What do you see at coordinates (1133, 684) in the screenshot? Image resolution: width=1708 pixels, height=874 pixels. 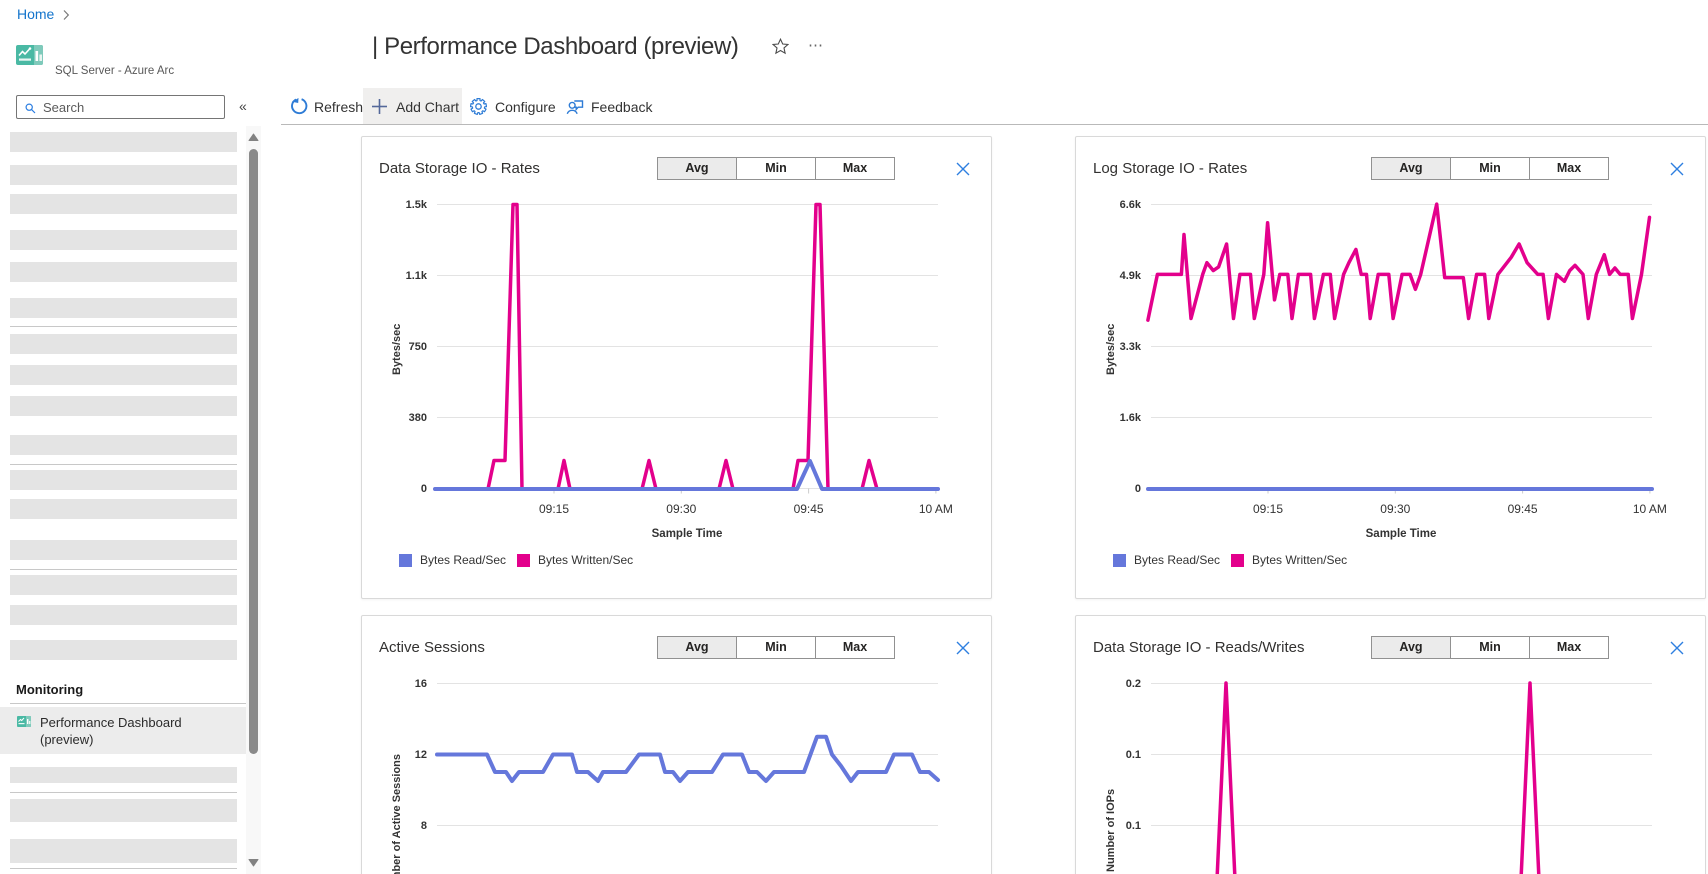 I see `svg-text: 0.2` at bounding box center [1133, 684].